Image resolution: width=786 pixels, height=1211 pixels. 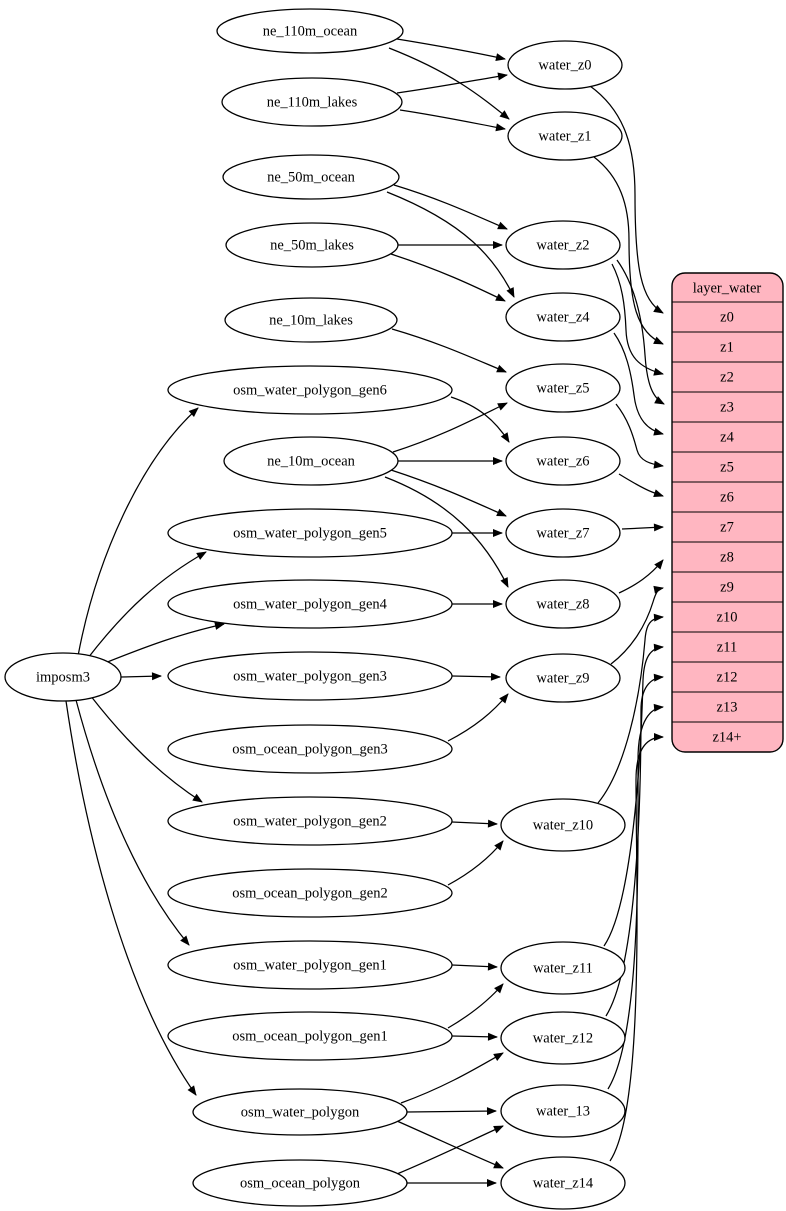 I want to click on node-label: osm_water_polygon, so click(x=300, y=1112).